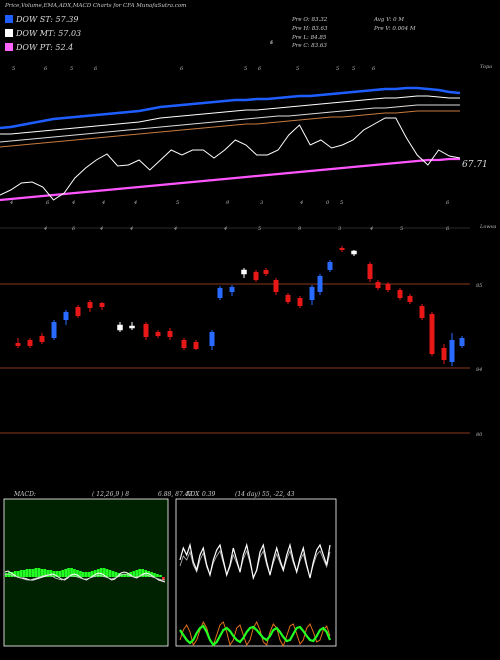  I want to click on top-panel-label: Topa, so click(486, 67).